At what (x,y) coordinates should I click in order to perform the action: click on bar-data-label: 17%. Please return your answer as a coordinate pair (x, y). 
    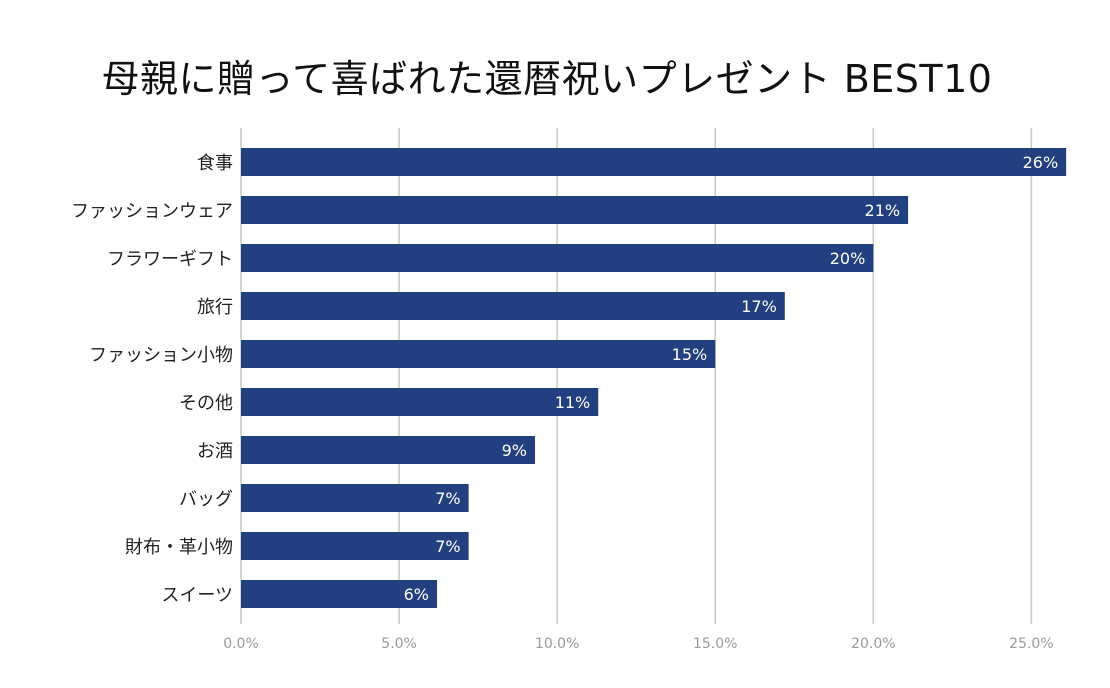
    Looking at the image, I should click on (759, 306).